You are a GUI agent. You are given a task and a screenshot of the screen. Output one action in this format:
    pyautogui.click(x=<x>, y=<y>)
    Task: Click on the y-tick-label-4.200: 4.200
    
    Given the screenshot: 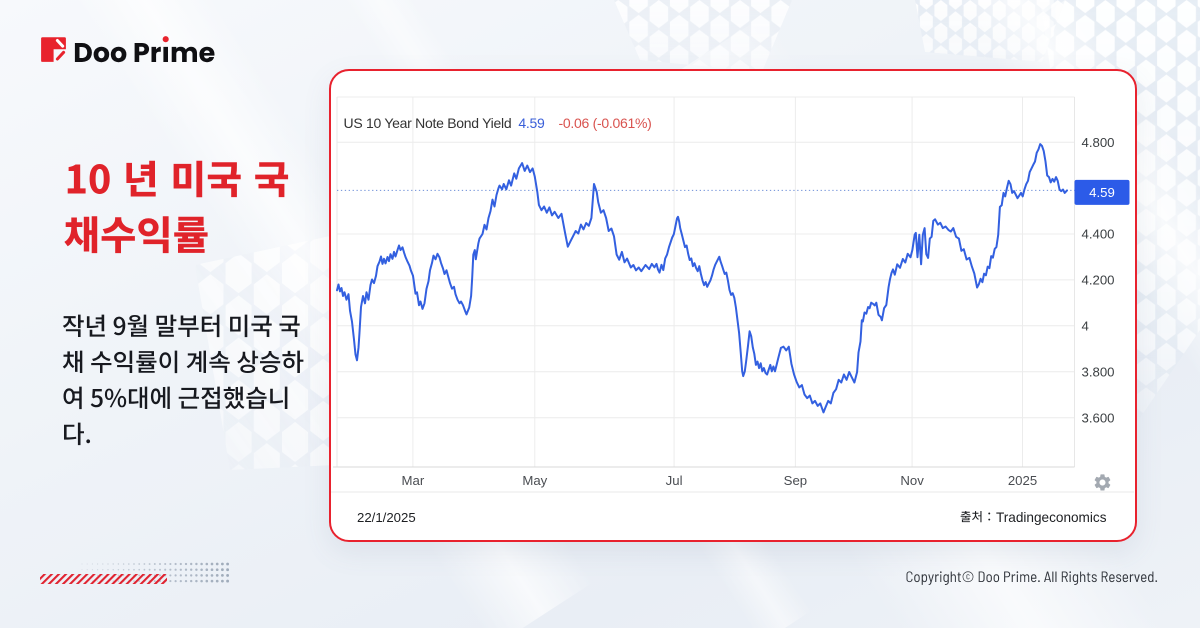 What is the action you would take?
    pyautogui.click(x=1098, y=280)
    